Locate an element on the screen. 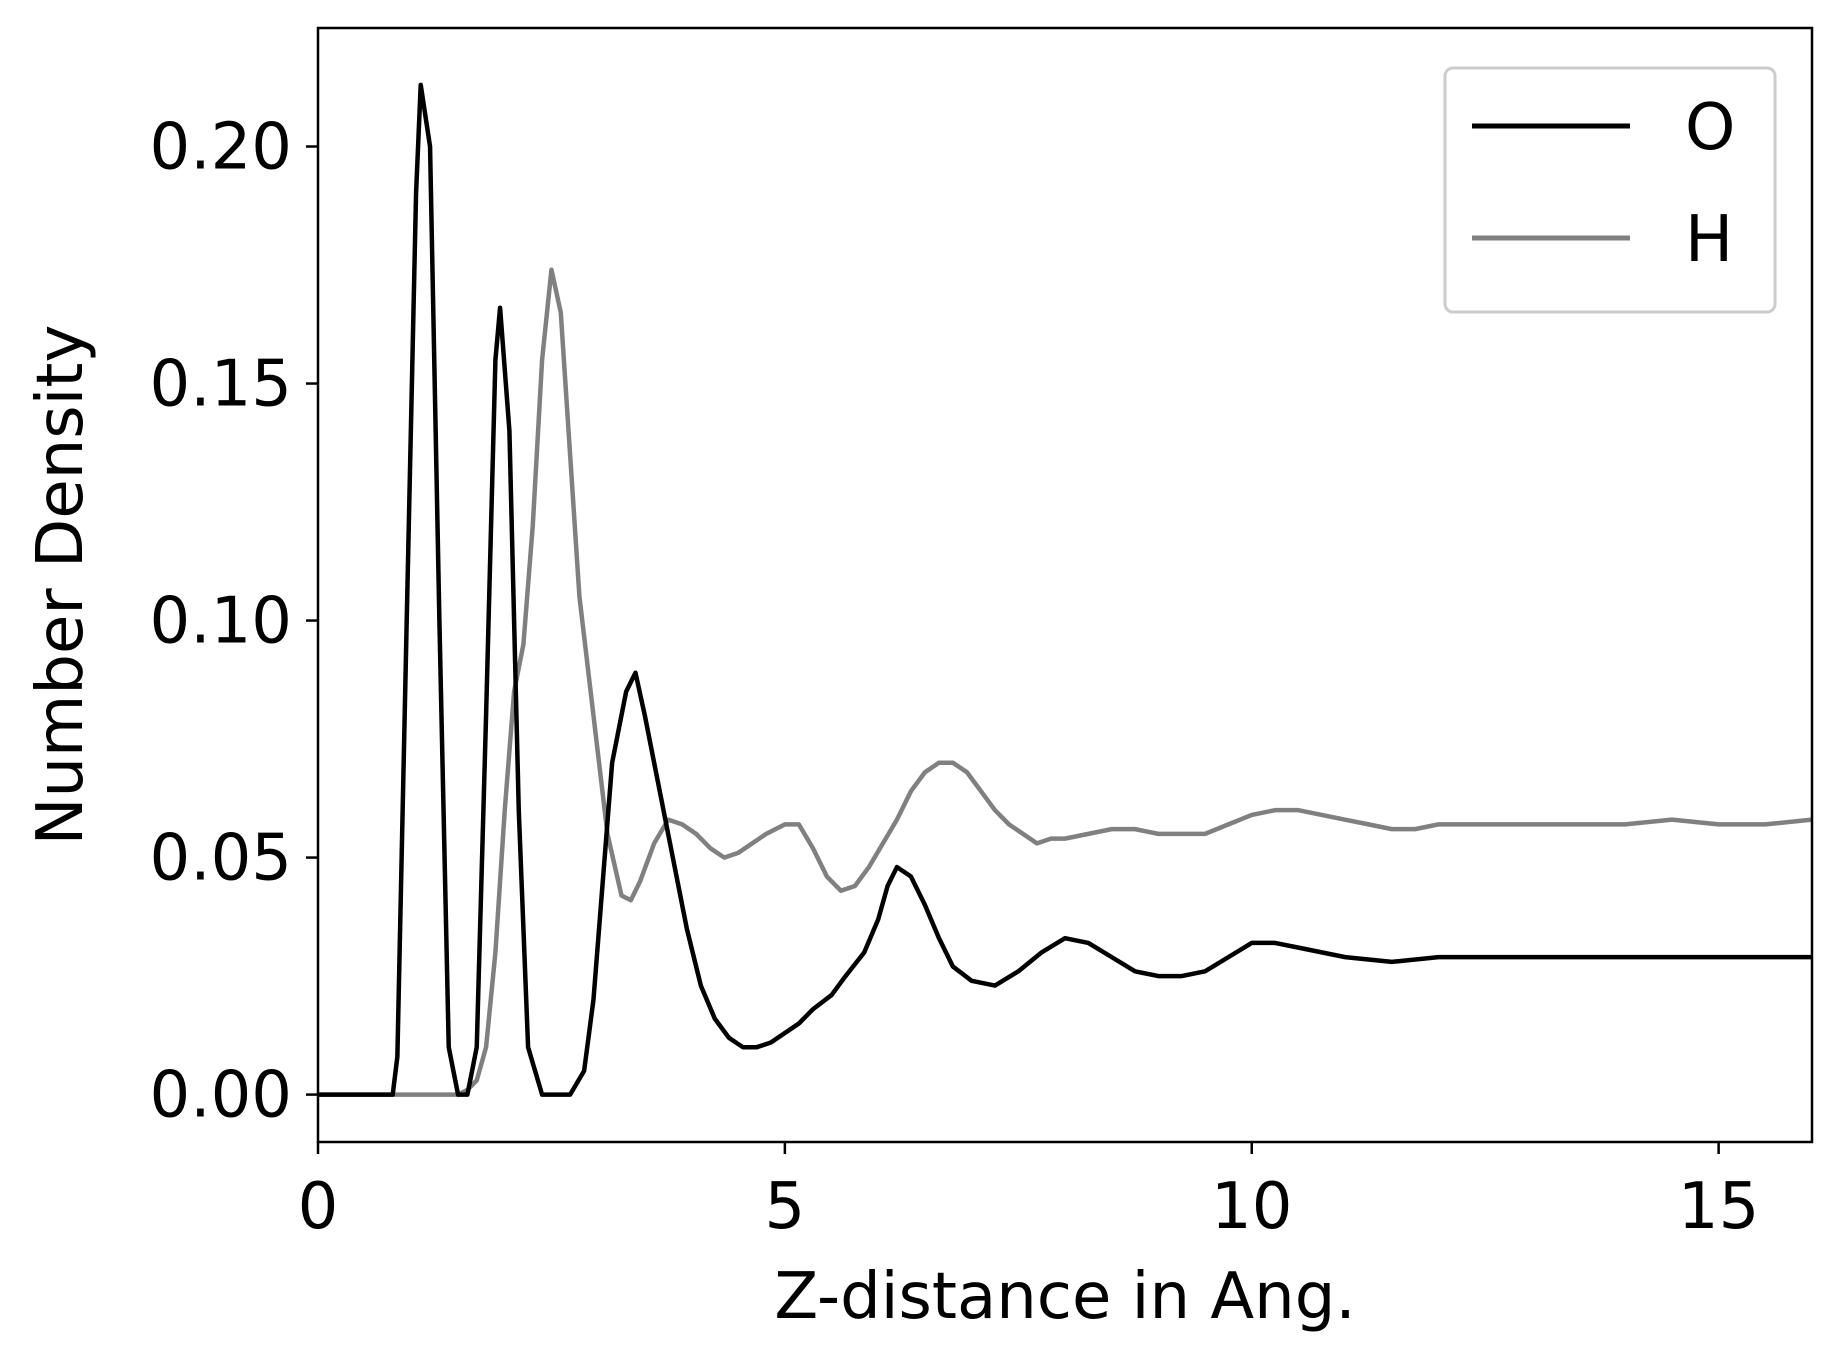 Image resolution: width=1833 pixels, height=1360 pixels. legend-box is located at coordinates (1610, 190).